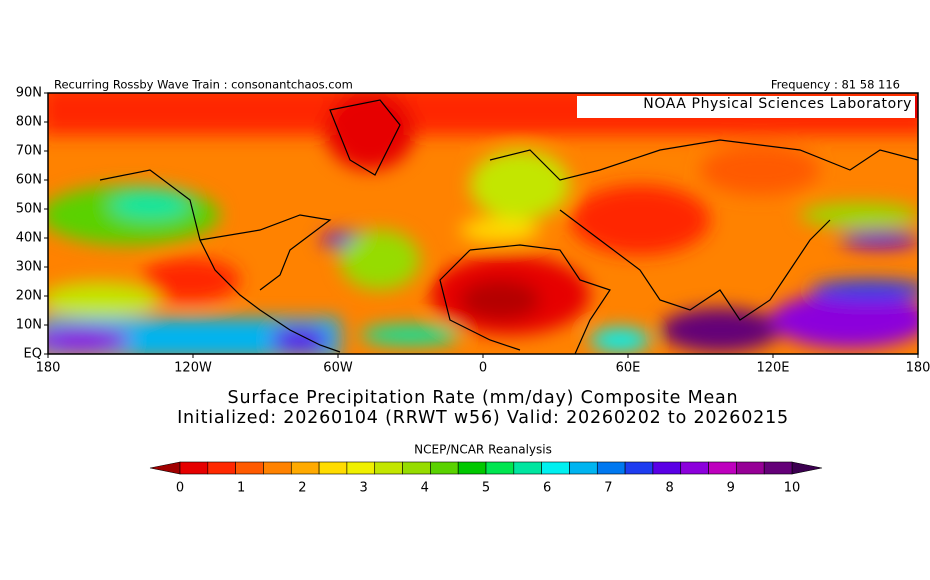 The image size is (930, 580). What do you see at coordinates (547, 488) in the screenshot?
I see `colorbar-tick-label: 6` at bounding box center [547, 488].